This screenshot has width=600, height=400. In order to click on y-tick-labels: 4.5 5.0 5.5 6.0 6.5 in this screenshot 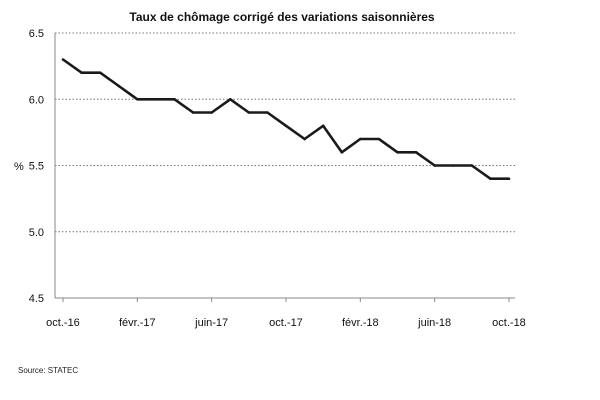, I will do `click(36, 166)`.